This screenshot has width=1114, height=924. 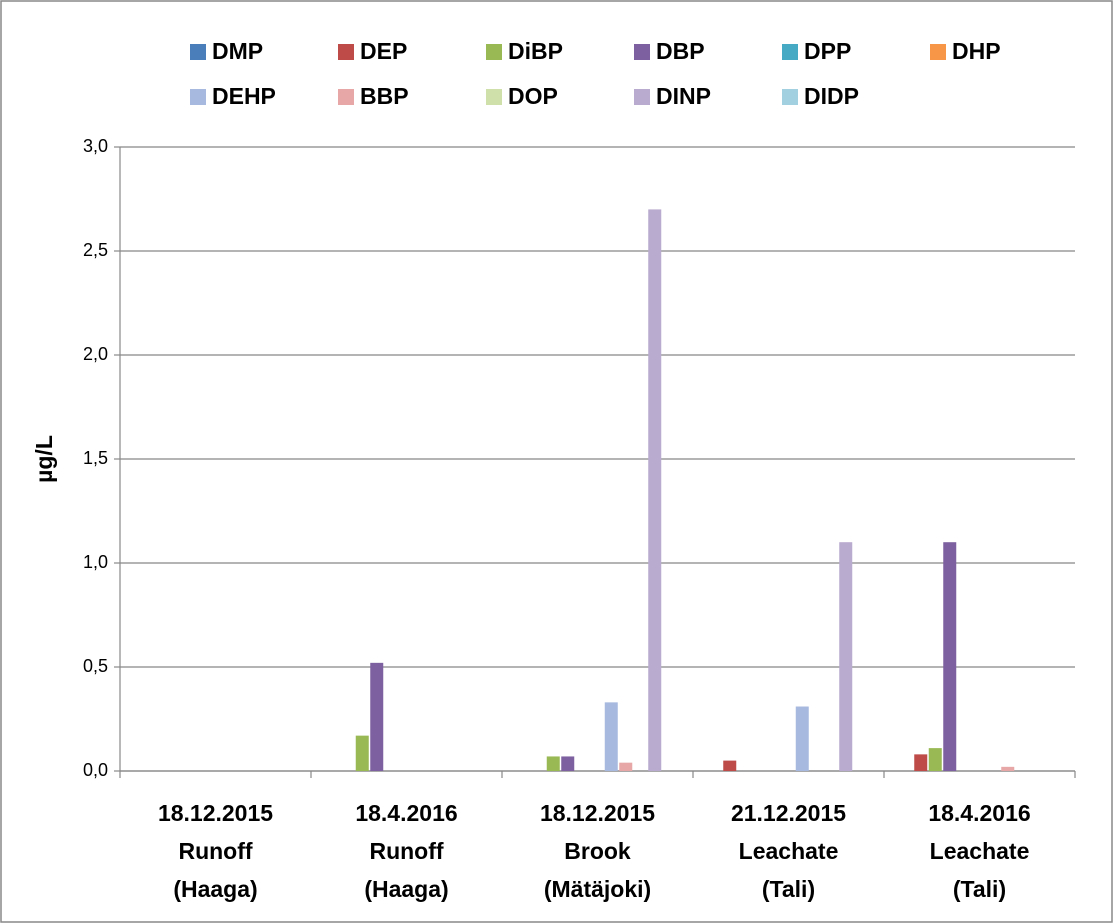 What do you see at coordinates (244, 96) in the screenshot?
I see `legend-label: DEHP` at bounding box center [244, 96].